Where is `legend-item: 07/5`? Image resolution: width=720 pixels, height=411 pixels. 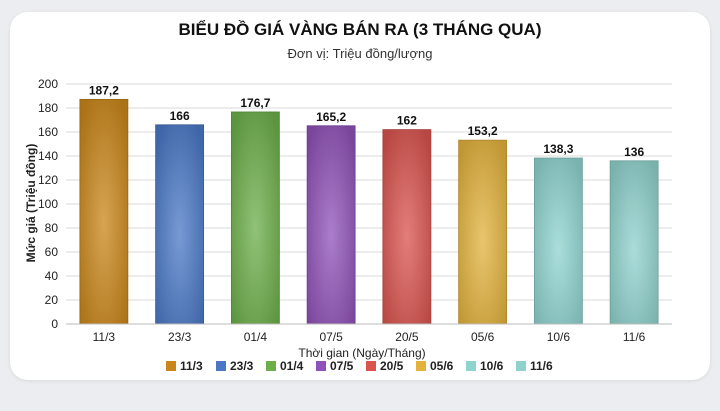
legend-item: 07/5 is located at coordinates (335, 366).